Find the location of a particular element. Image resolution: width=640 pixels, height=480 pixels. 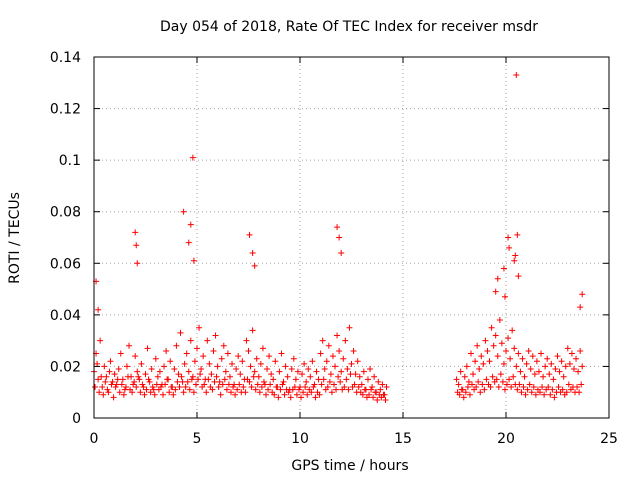

x-tick-label: 15 is located at coordinates (403, 439).